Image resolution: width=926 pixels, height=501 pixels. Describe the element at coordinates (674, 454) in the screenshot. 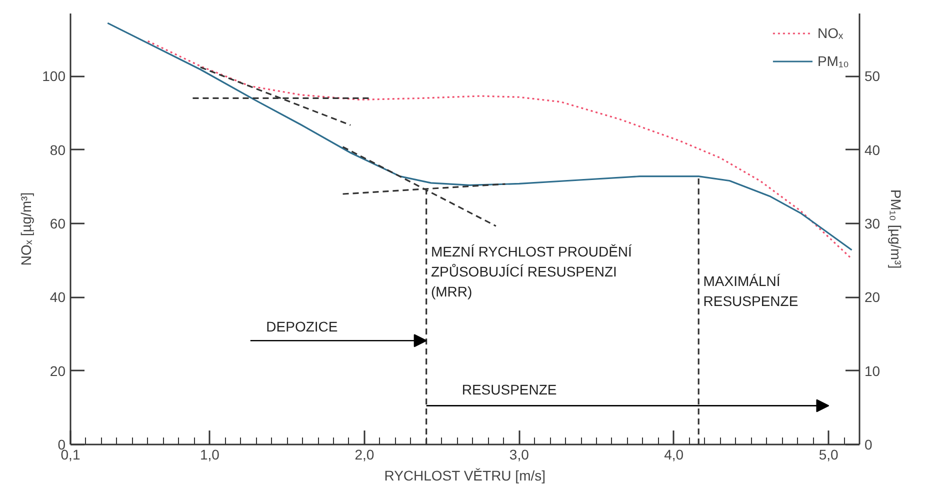

I see `x-tick-label: 4,0` at that location.